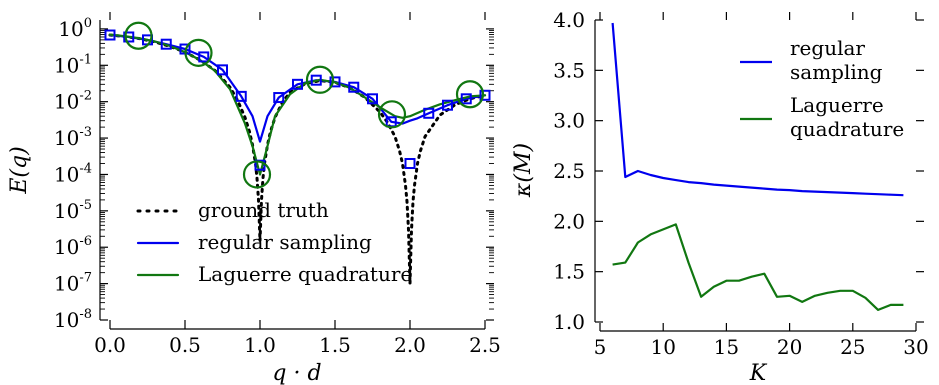 The image size is (939, 385). Describe the element at coordinates (85, 96) in the screenshot. I see `y-tick-exponent: -2` at that location.